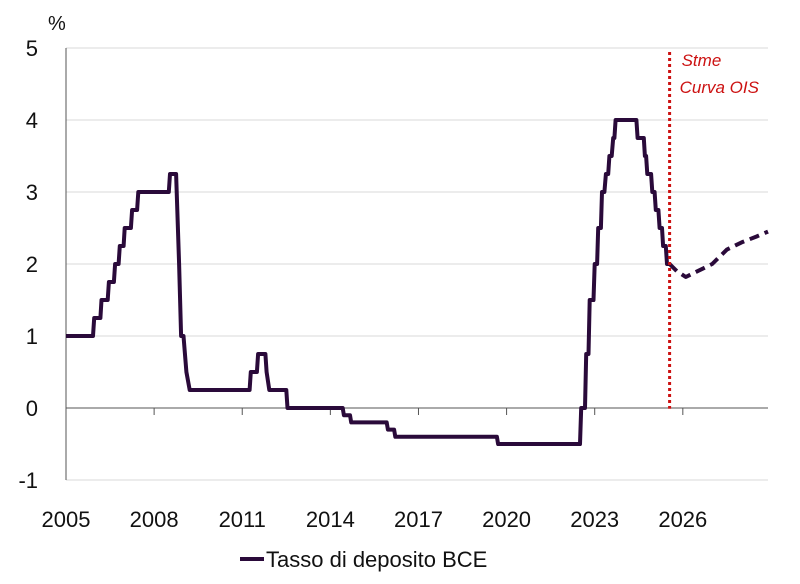  I want to click on y-tick-label: 3, so click(32, 192).